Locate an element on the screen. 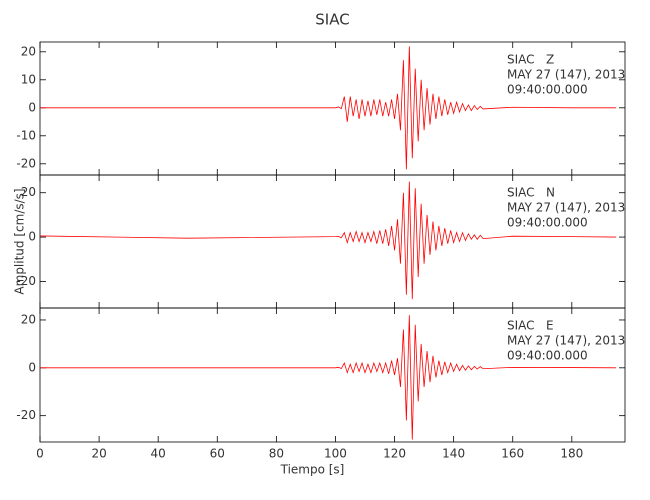  y-axis-label: Amplitud [cm/s/s] is located at coordinates (20, 241).